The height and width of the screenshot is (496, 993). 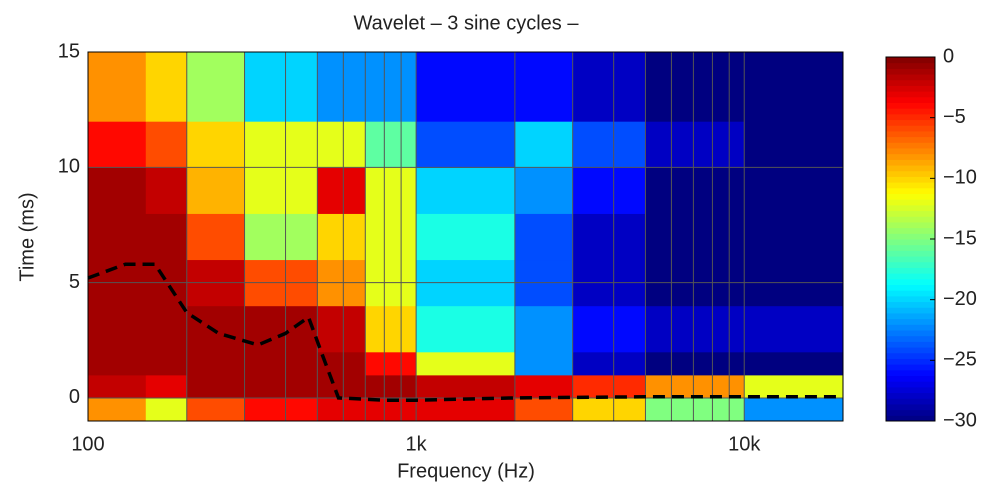 I want to click on x-axis-label: Frequency (Hz), so click(x=466, y=471).